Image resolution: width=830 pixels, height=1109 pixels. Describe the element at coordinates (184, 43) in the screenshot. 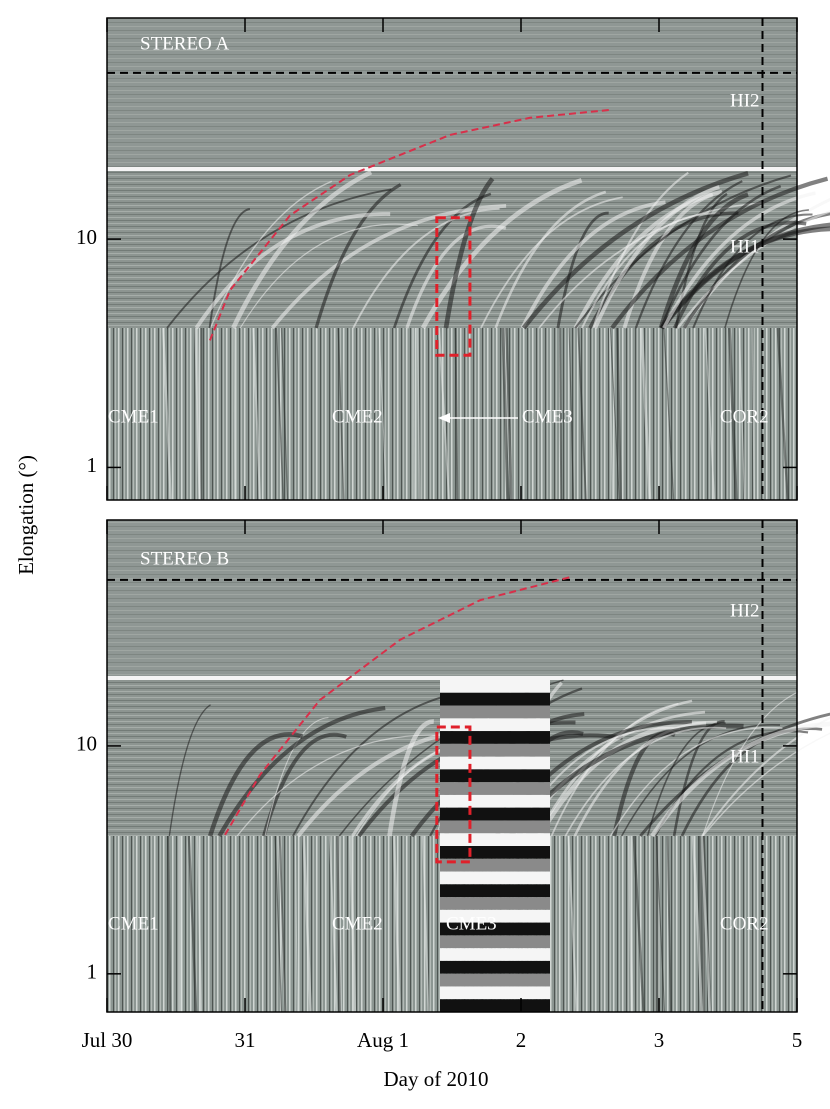

I see `annotation: STEREO A` at that location.